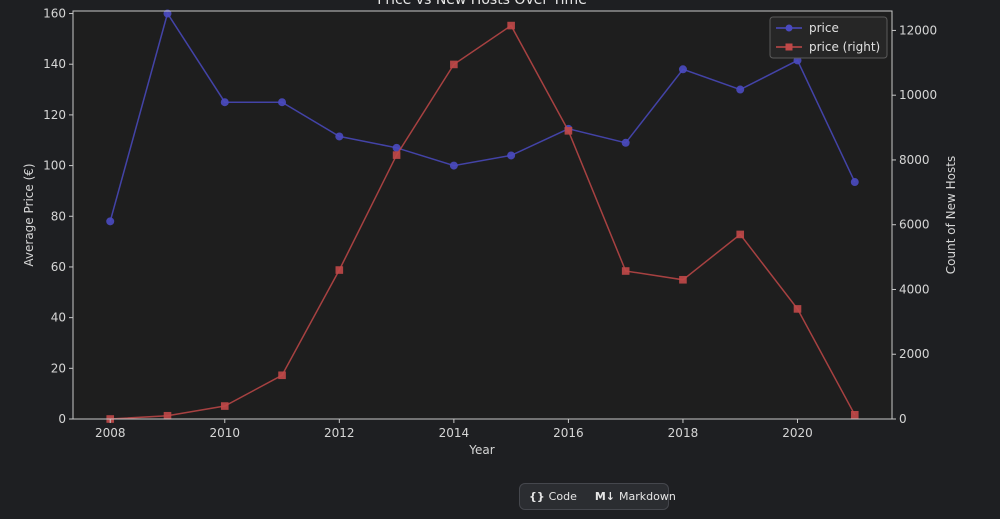 The height and width of the screenshot is (519, 1000). What do you see at coordinates (282, 375) in the screenshot?
I see `data-point-price-right-2011` at bounding box center [282, 375].